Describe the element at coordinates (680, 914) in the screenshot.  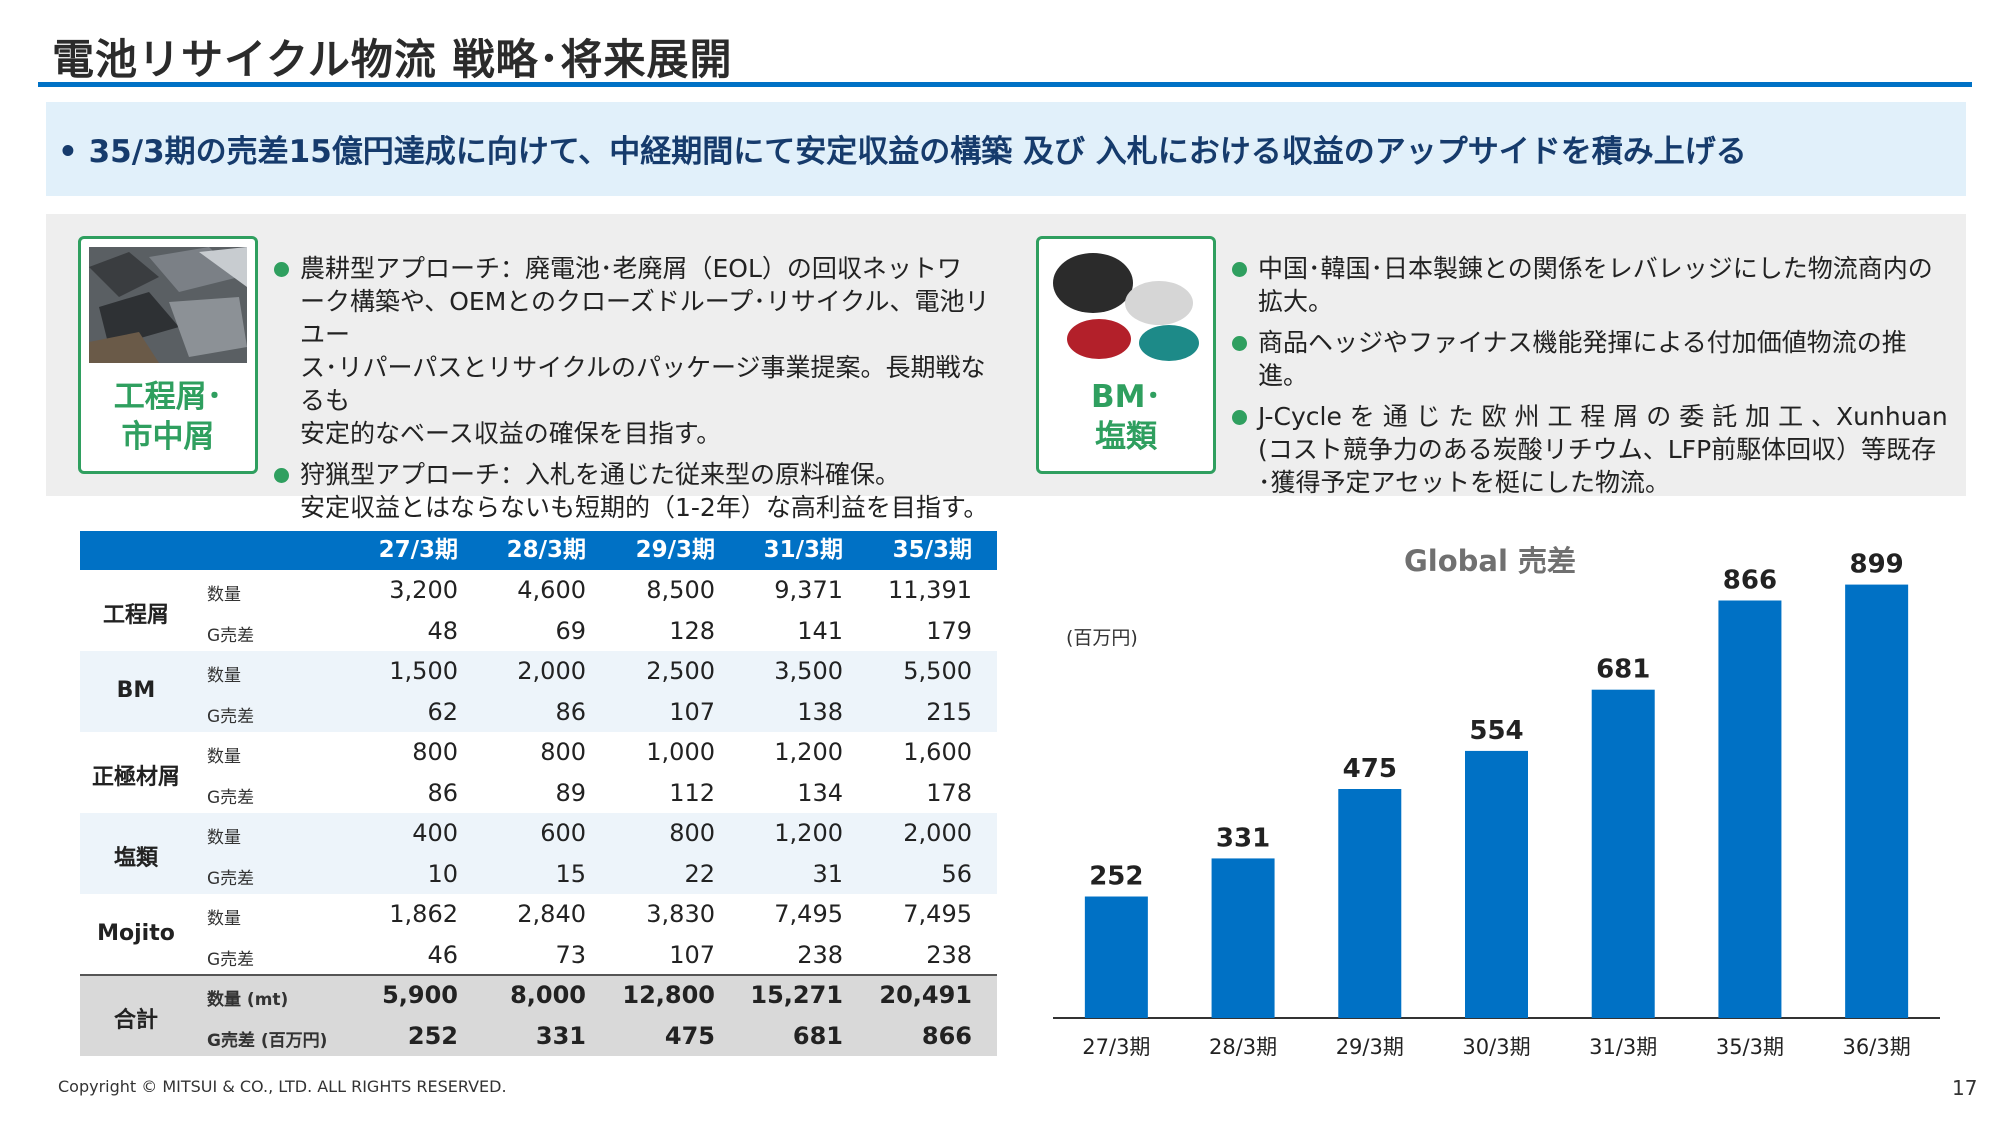
I see `table-cell: 3,830` at that location.